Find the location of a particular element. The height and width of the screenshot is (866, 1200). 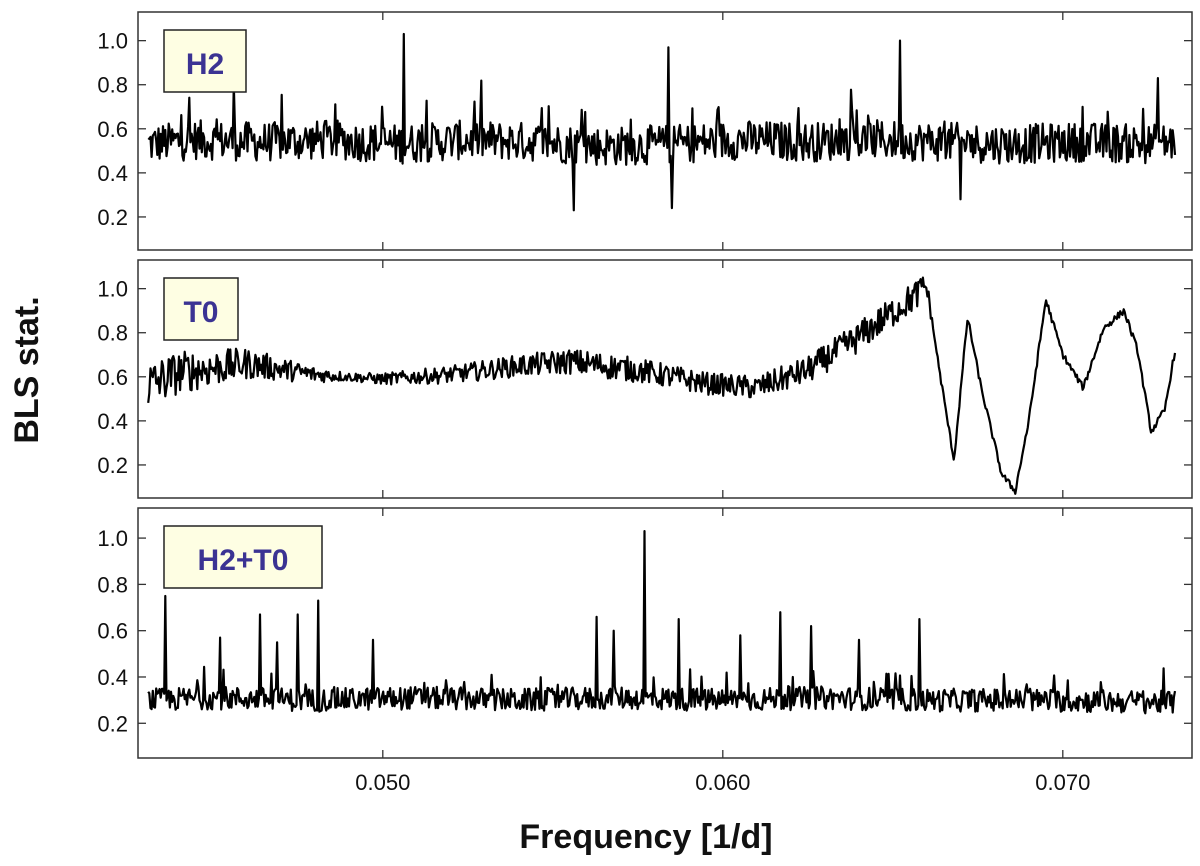

x-tick-label: 0.050 is located at coordinates (382, 782).